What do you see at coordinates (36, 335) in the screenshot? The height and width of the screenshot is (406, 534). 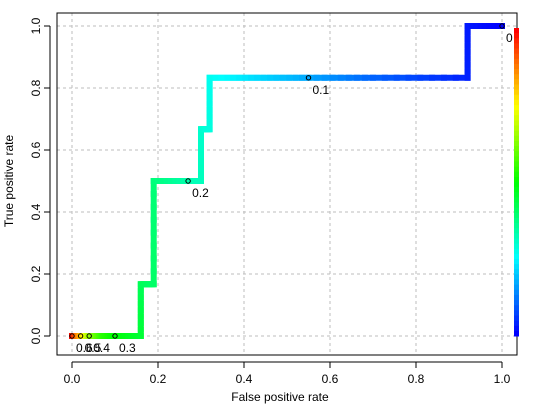 I see `y-tick-label-0: 0.0` at bounding box center [36, 335].